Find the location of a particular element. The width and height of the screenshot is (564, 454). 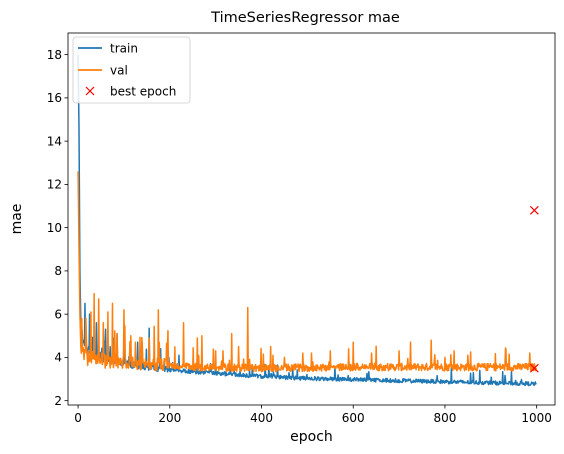

y-tick-label: 8 is located at coordinates (58, 271).